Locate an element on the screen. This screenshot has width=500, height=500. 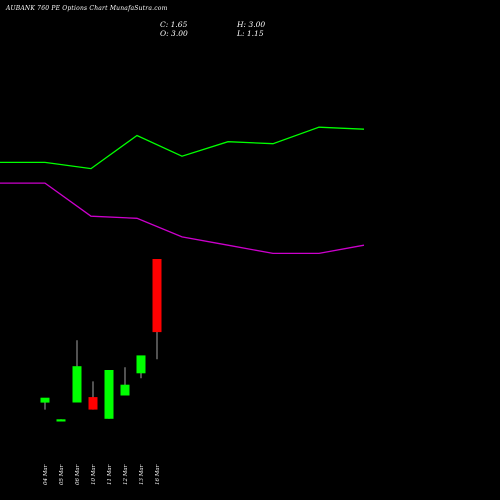
high-value: H: 3.00 is located at coordinates (251, 24).